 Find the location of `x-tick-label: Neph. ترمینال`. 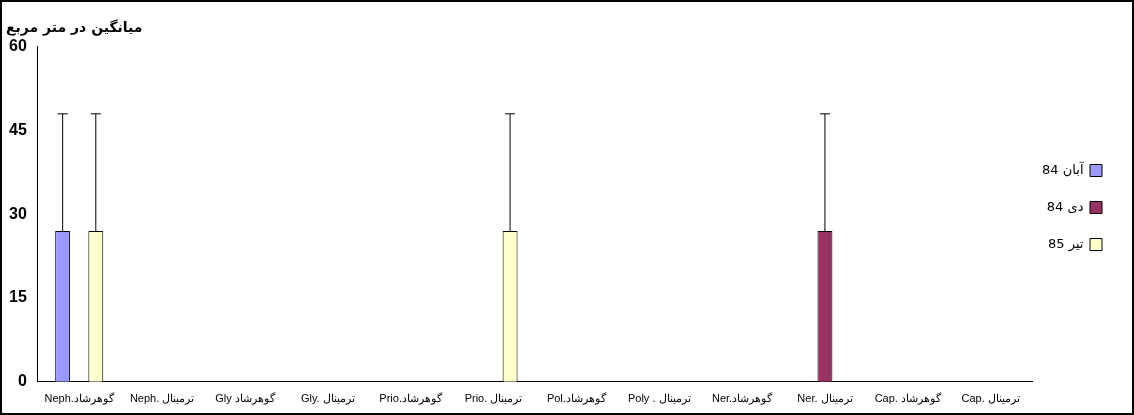

x-tick-label: Neph. ترمینال is located at coordinates (162, 399).